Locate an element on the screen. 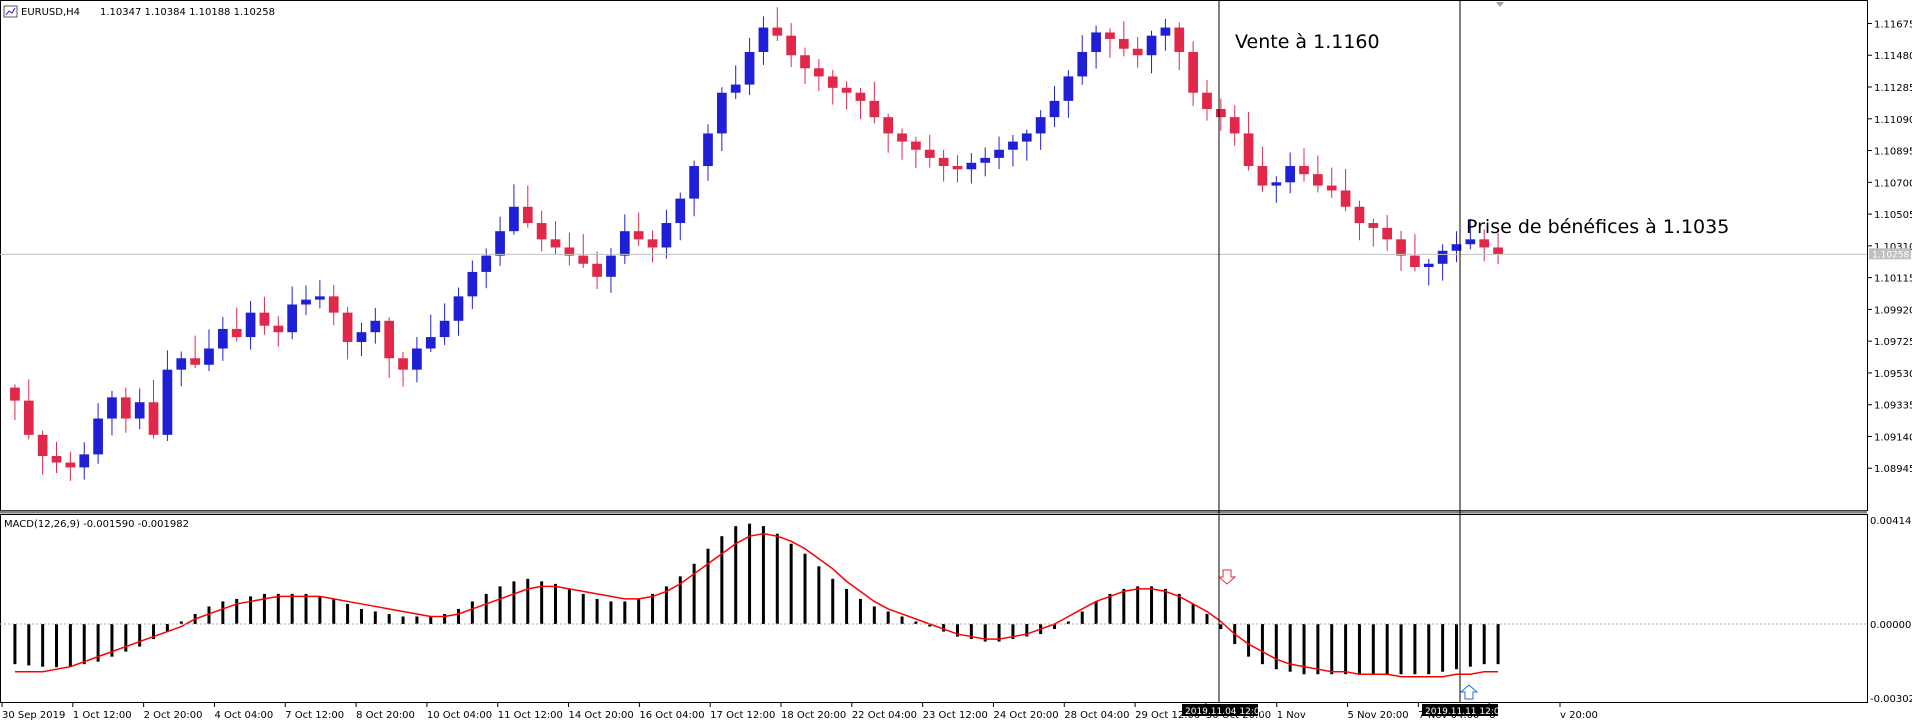 This screenshot has height=727, width=1912. time-tick-label: 23 Oct 12:00 is located at coordinates (955, 715).